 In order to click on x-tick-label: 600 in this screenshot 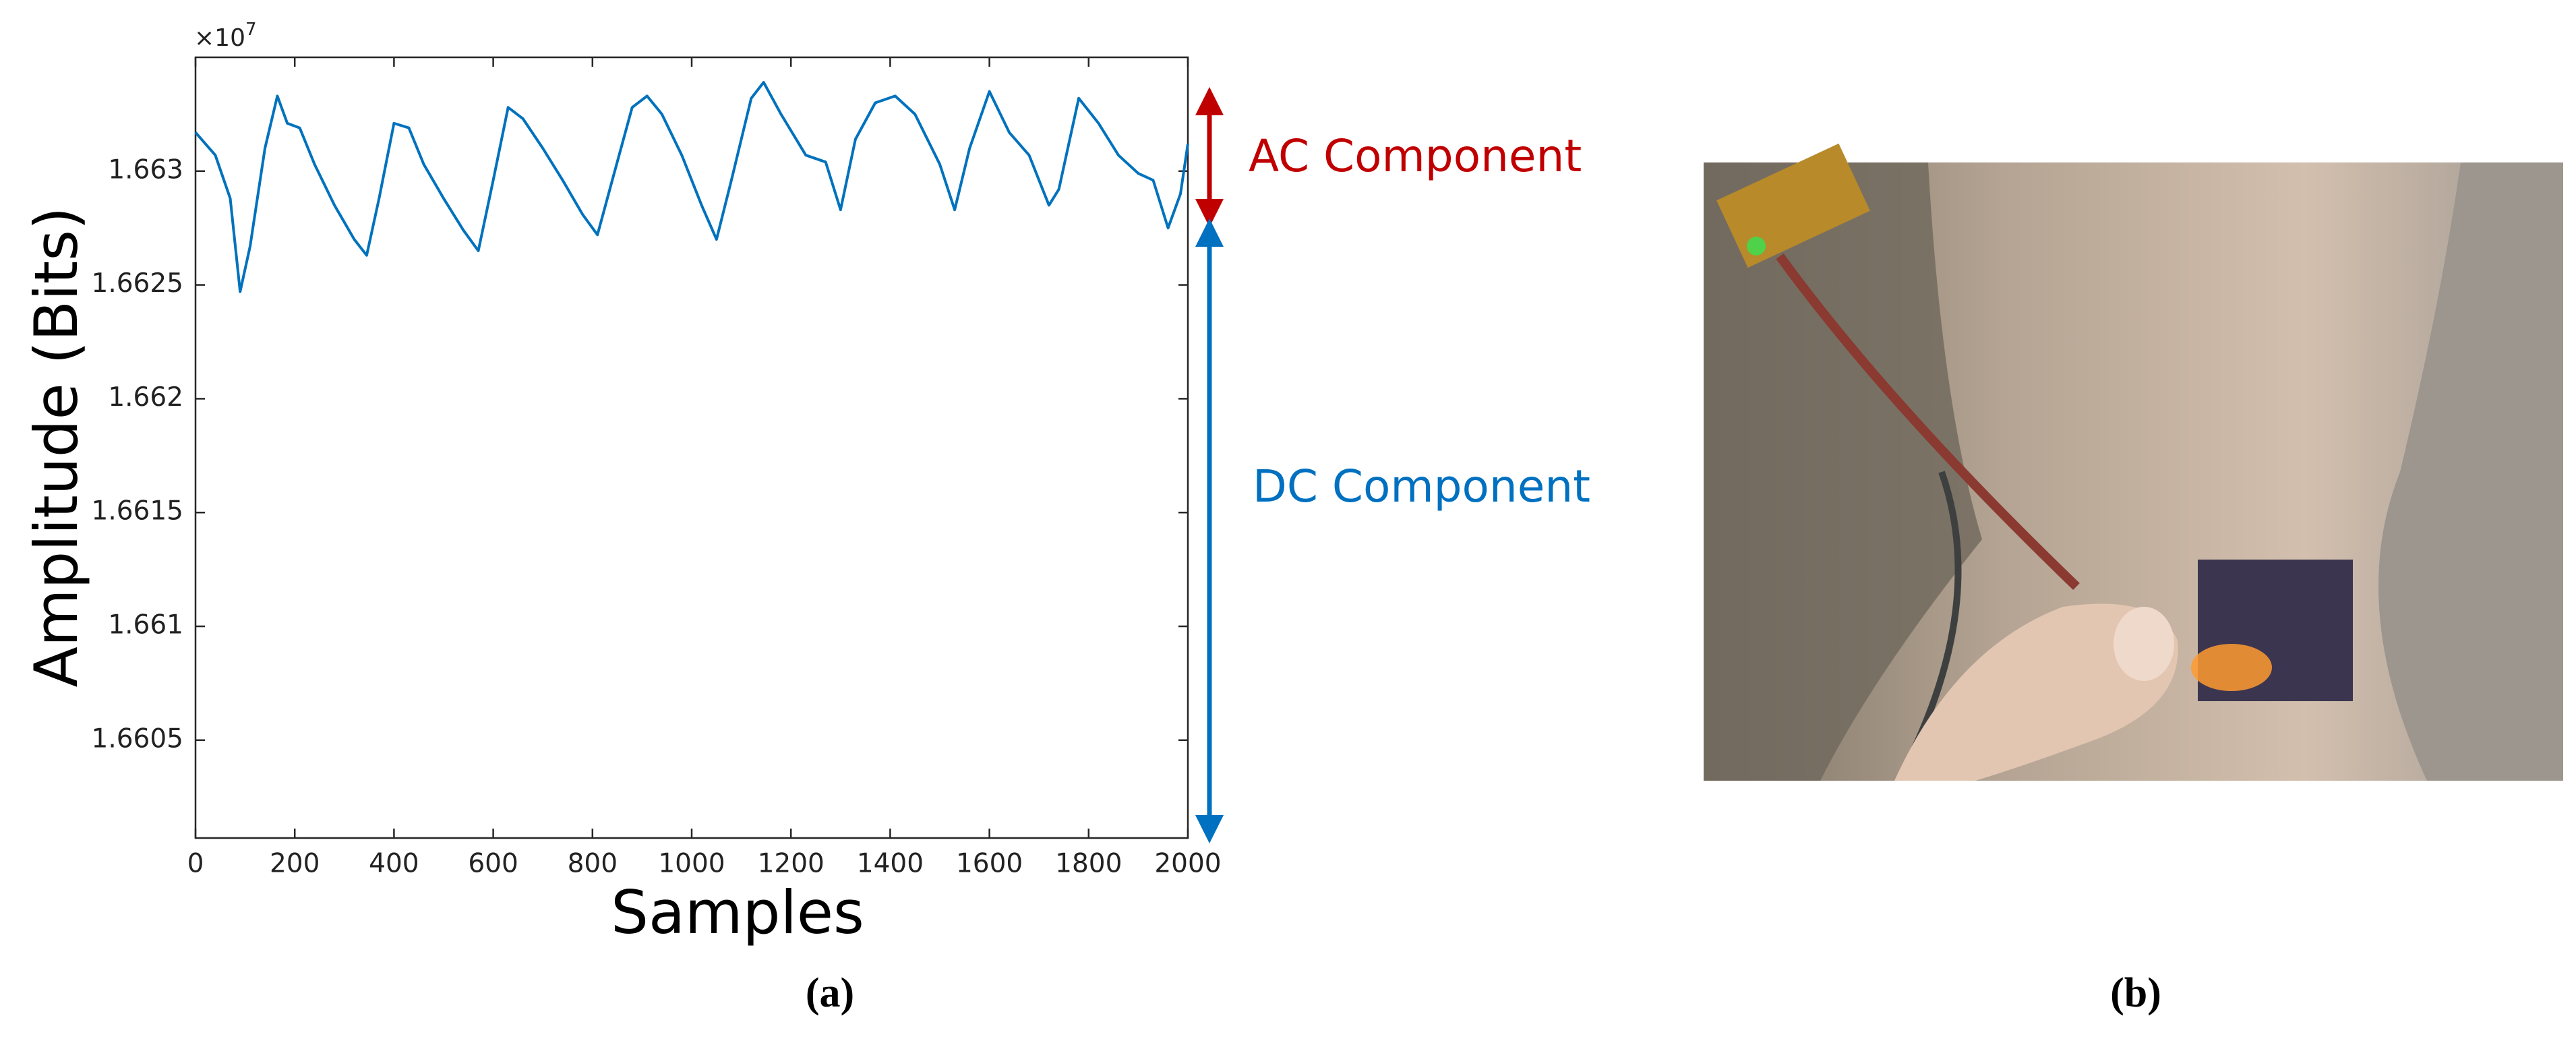, I will do `click(493, 864)`.